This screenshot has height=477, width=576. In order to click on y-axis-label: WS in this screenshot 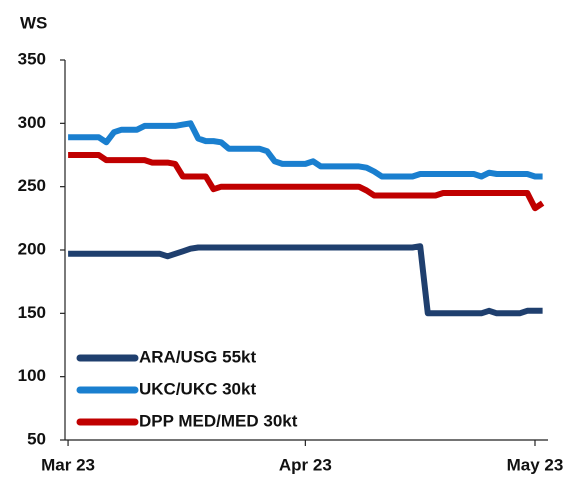, I will do `click(33, 22)`.